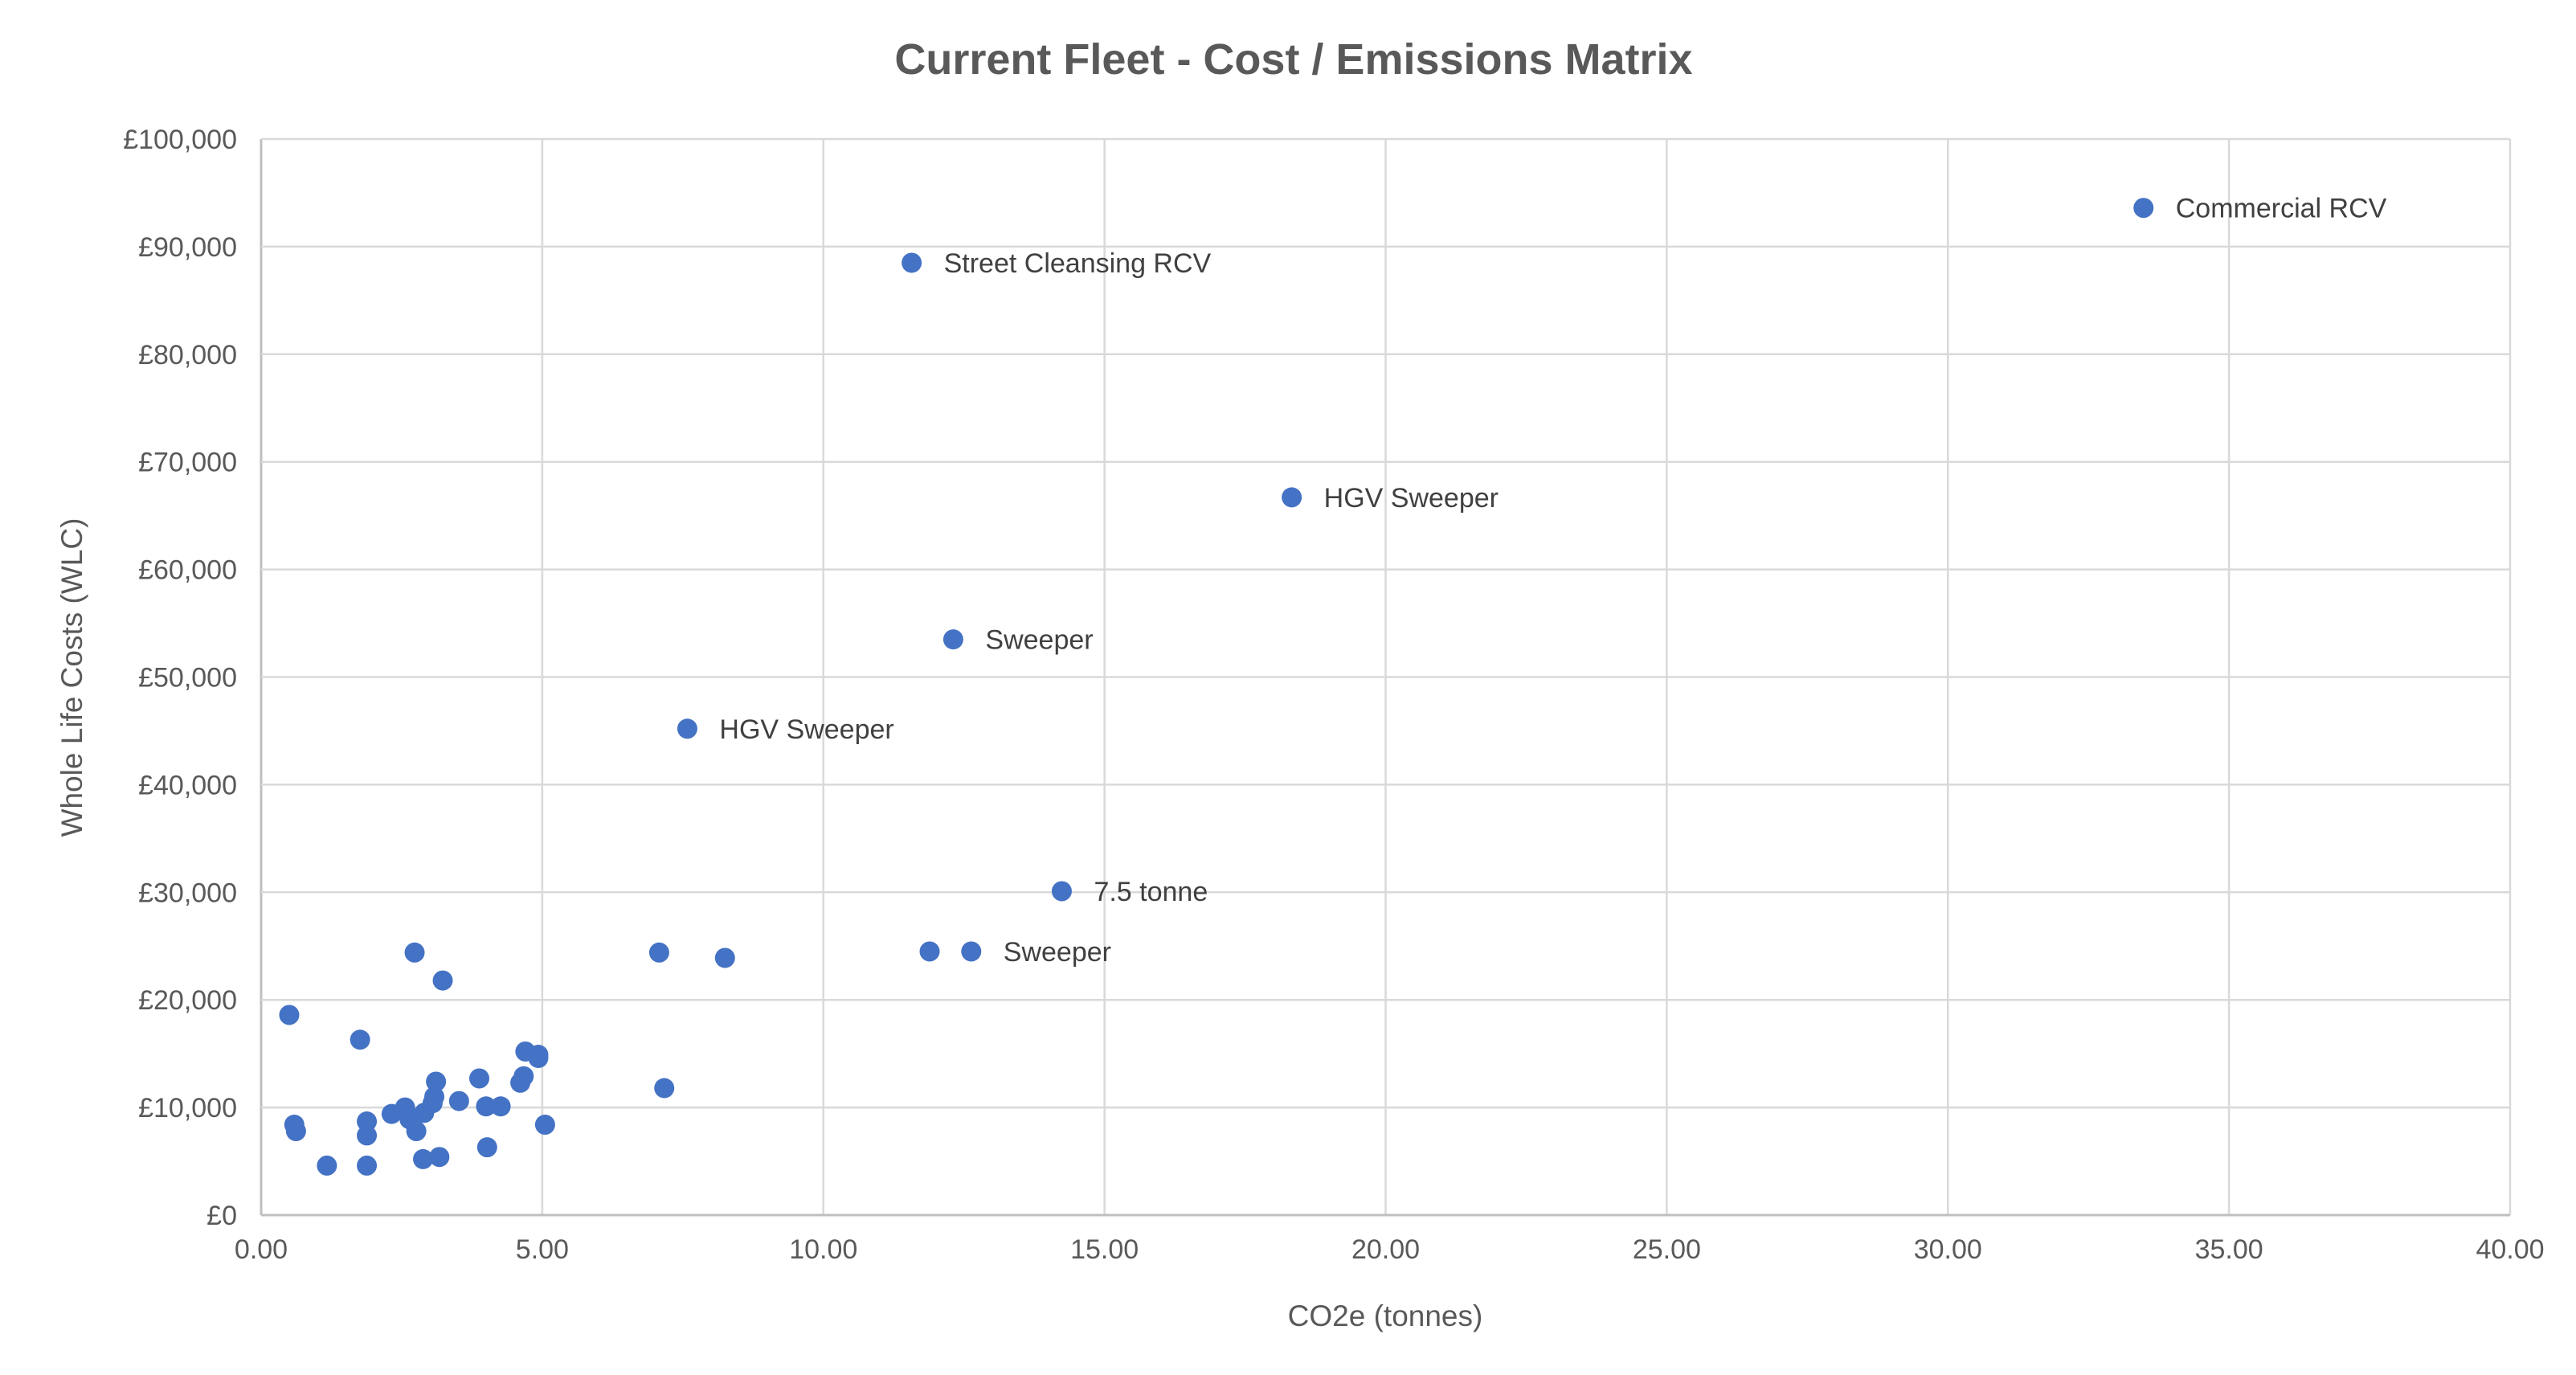 This screenshot has height=1375, width=2576. I want to click on y-tick-label: £100,000, so click(180, 140).